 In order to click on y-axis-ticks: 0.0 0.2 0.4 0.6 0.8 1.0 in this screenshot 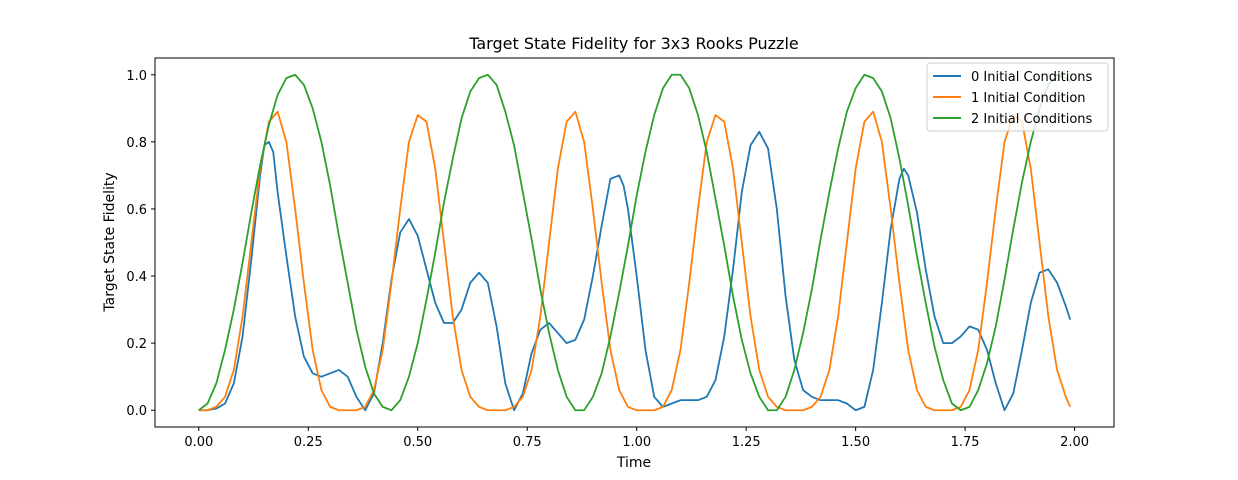, I will do `click(140, 244)`.